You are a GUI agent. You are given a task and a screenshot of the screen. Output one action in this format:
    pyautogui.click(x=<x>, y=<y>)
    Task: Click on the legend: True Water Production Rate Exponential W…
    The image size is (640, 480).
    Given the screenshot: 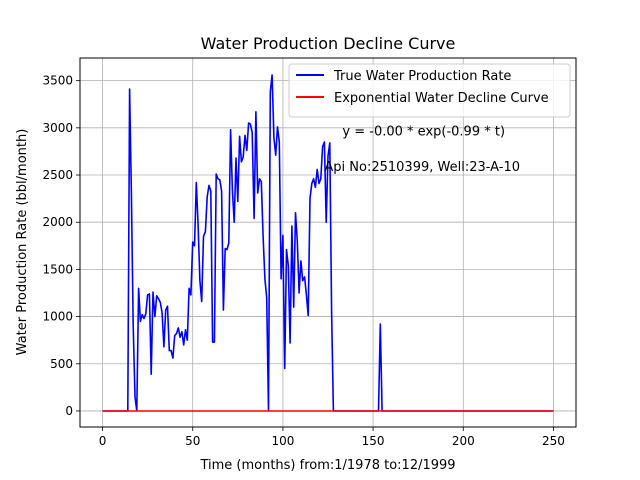 What is the action you would take?
    pyautogui.click(x=429, y=90)
    